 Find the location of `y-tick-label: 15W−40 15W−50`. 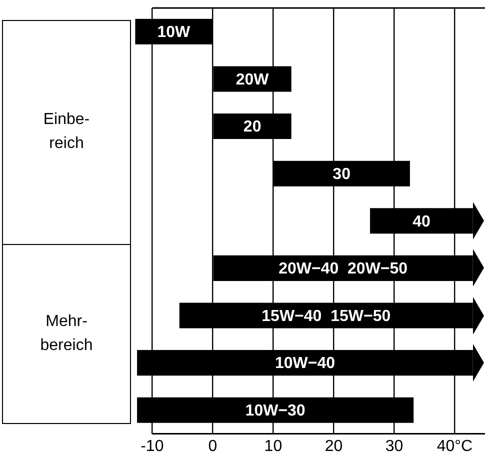

y-tick-label: 15W−40 15W−50 is located at coordinates (326, 316).